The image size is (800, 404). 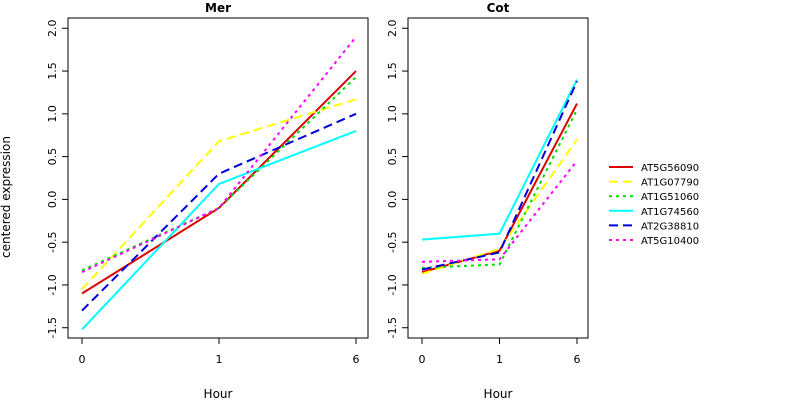 What do you see at coordinates (670, 241) in the screenshot?
I see `legend-label-at5g10400: AT5G10400` at bounding box center [670, 241].